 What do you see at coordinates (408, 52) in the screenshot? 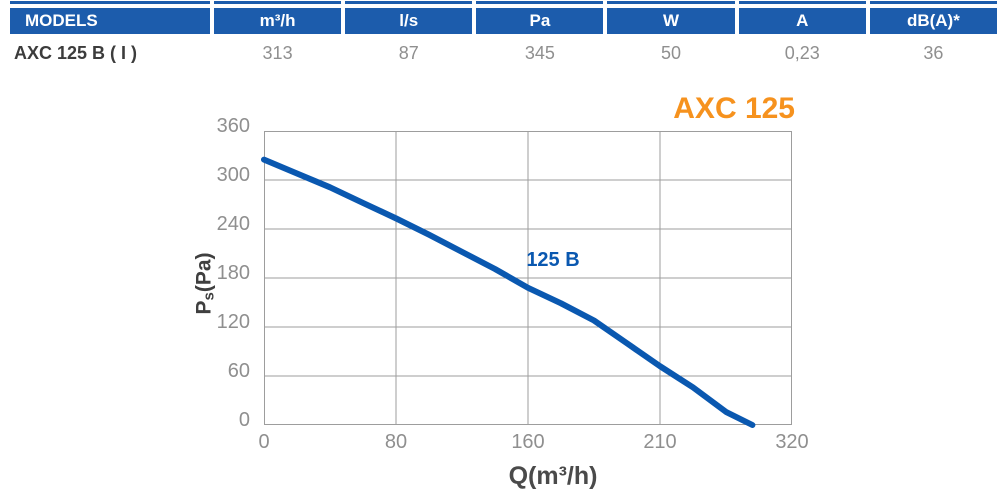
I see `value-ls: 87` at bounding box center [408, 52].